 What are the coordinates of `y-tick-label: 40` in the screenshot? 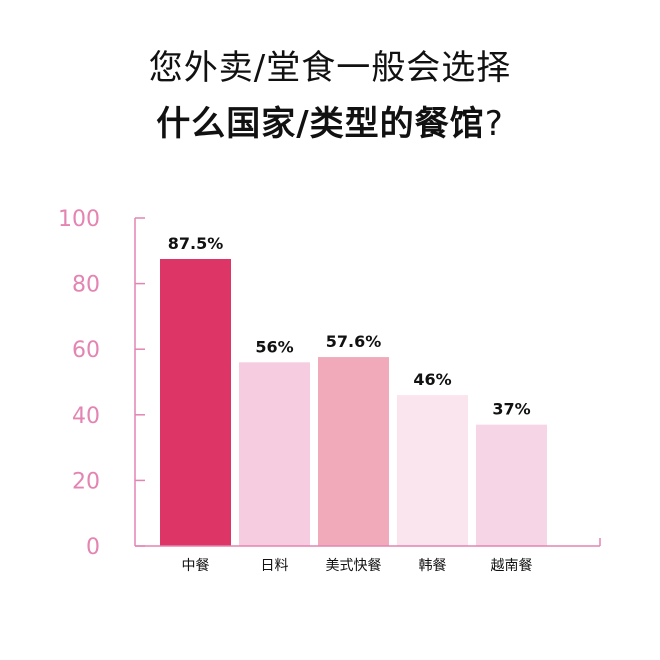 It's located at (86, 416).